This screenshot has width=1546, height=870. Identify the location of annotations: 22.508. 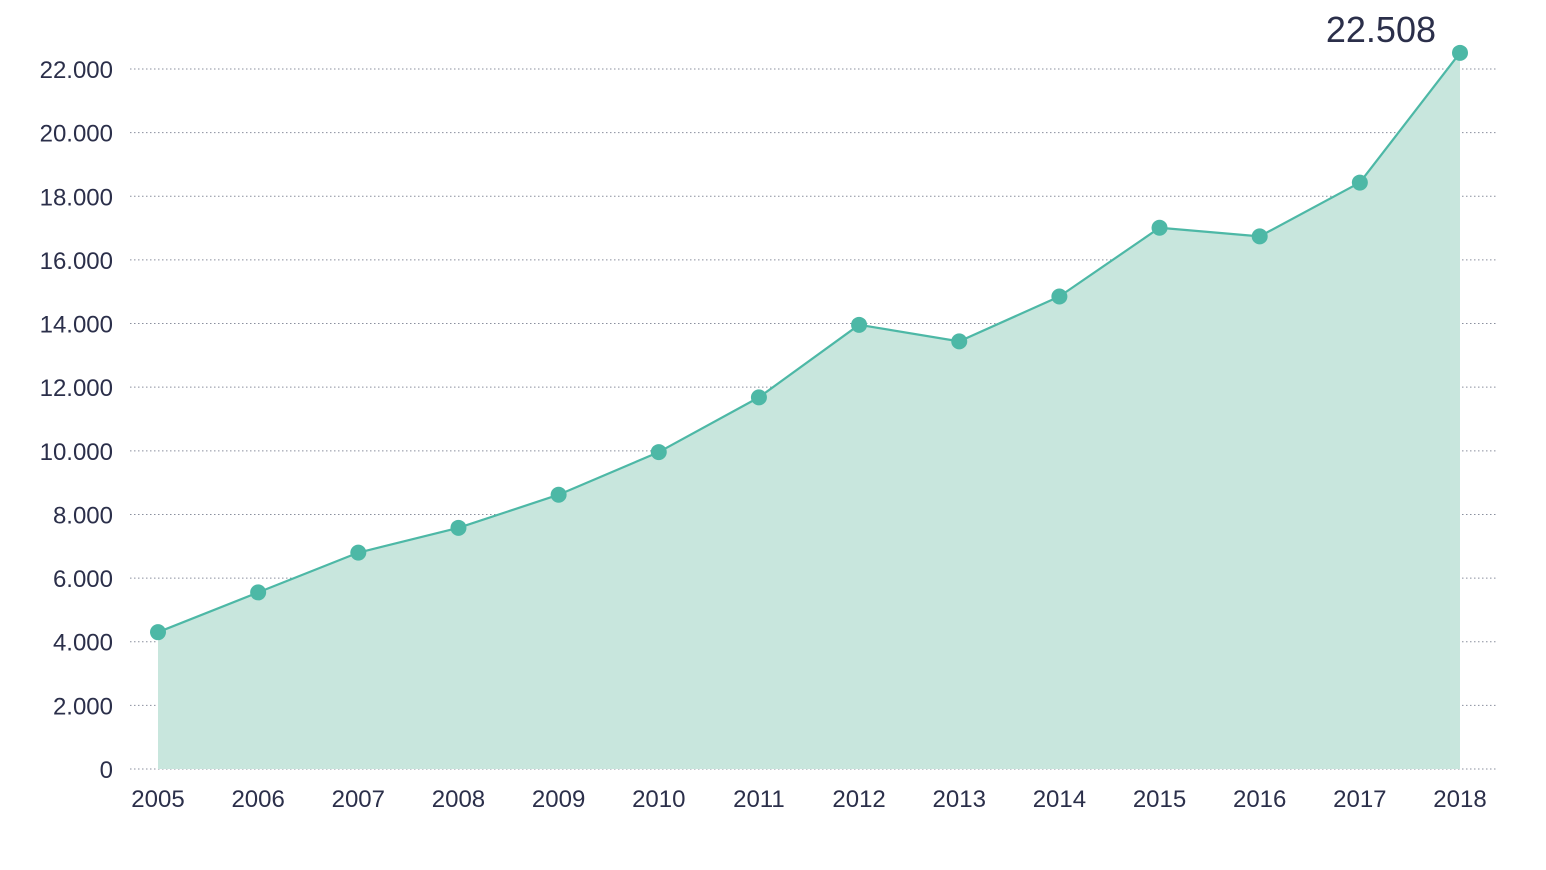
(1381, 29).